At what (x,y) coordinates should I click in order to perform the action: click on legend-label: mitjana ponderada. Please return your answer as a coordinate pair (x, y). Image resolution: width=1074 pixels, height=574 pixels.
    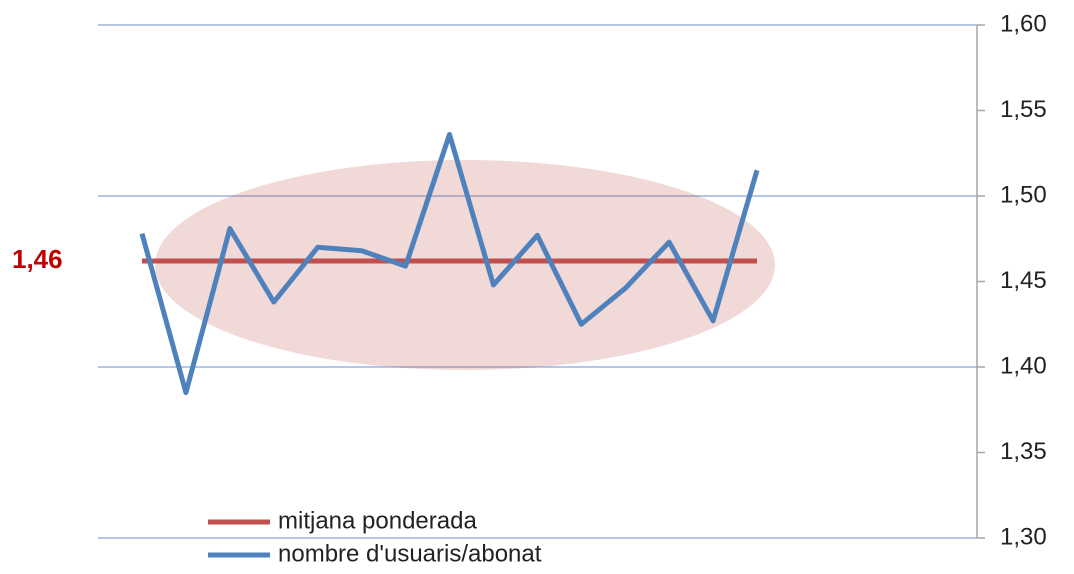
    Looking at the image, I should click on (377, 520).